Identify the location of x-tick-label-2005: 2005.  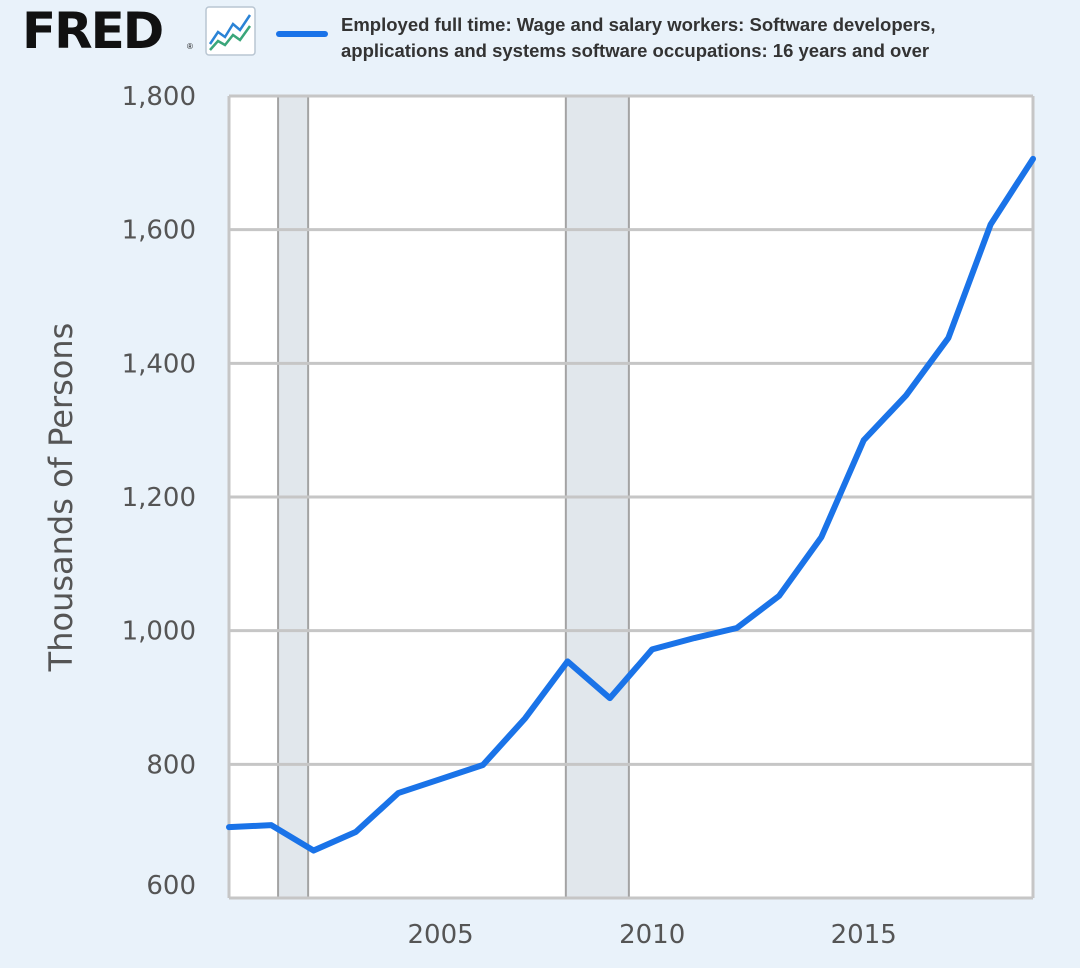
(440, 935).